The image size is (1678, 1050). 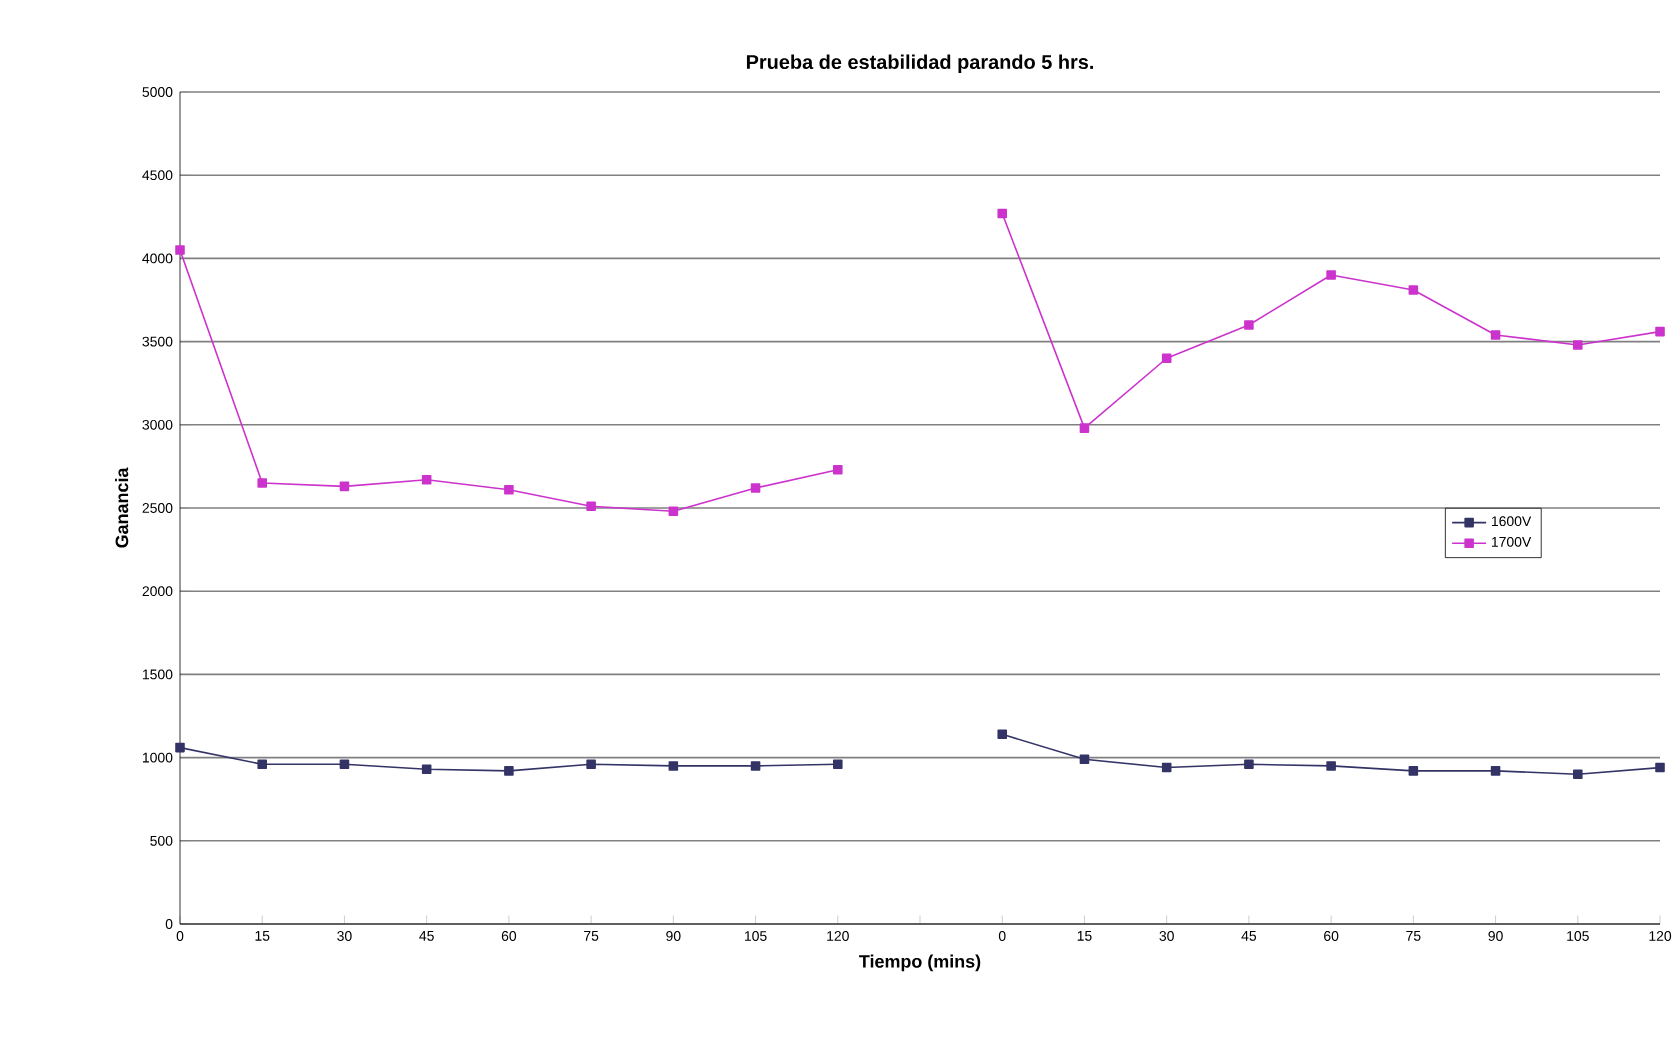 I want to click on chart-title: Prueba de estabilidad parando 5 hrs., so click(x=920, y=63).